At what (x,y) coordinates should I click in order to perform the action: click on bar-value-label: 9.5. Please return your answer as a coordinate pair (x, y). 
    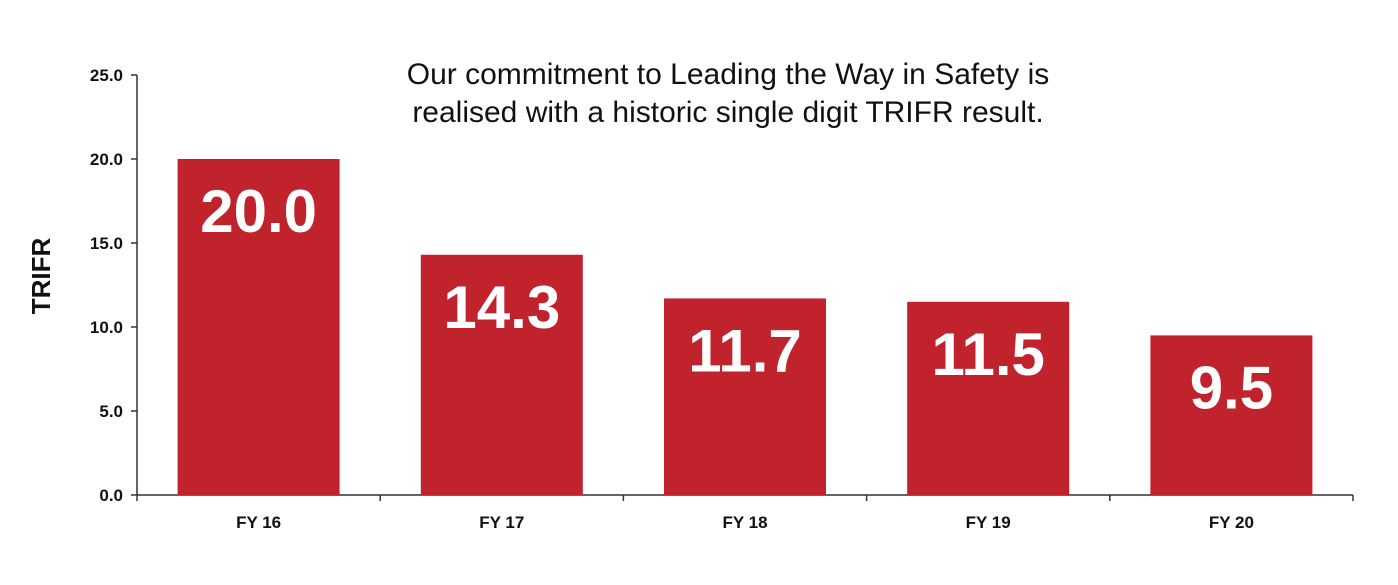
    Looking at the image, I should click on (1231, 387).